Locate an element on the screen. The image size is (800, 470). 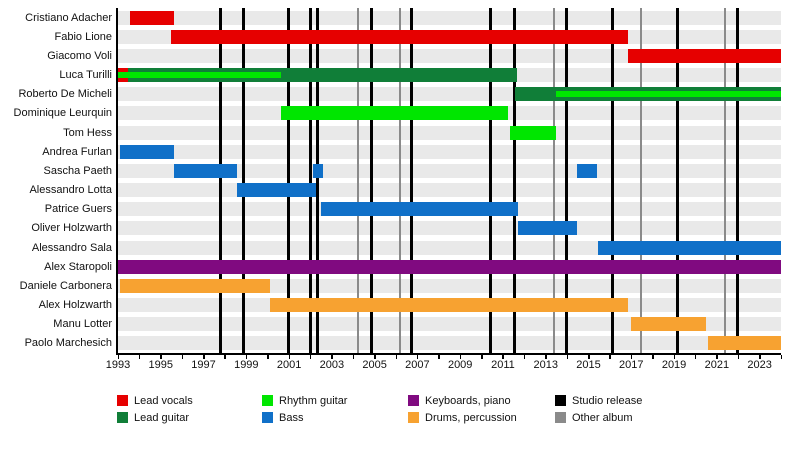
y-axis-line is located at coordinates (117, 181).